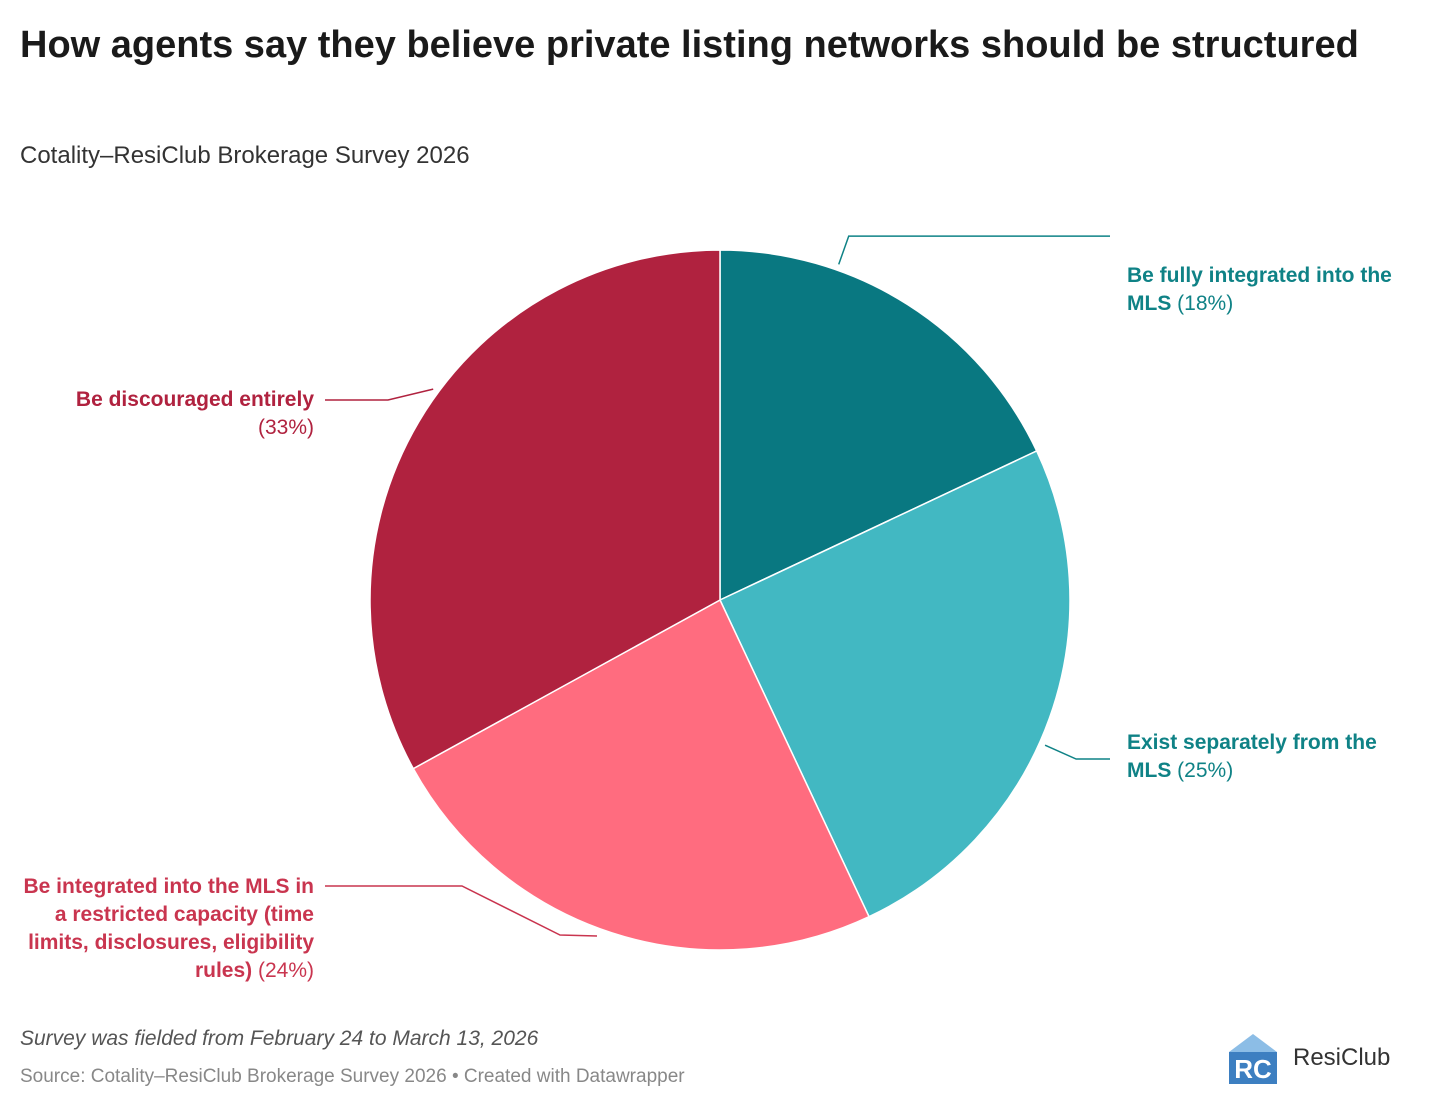 The height and width of the screenshot is (1110, 1440). What do you see at coordinates (895, 683) in the screenshot?
I see `slice-exist-separately` at bounding box center [895, 683].